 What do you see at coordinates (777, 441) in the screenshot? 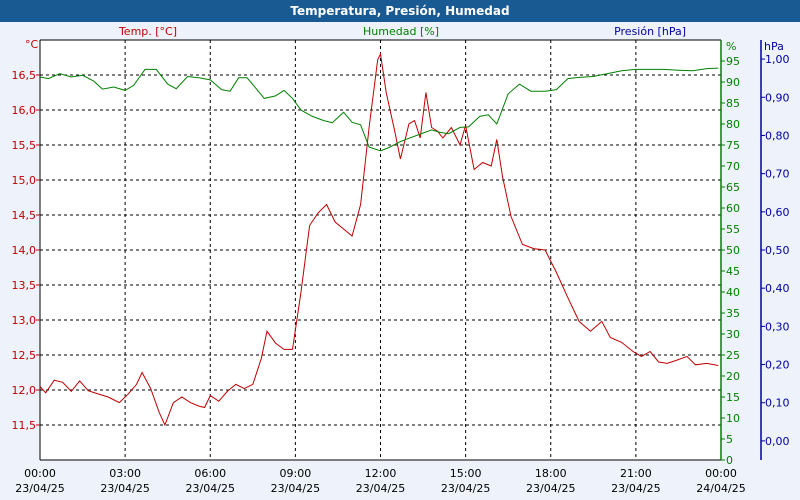
I see `pressure-tick-label: 0,00` at bounding box center [777, 441].